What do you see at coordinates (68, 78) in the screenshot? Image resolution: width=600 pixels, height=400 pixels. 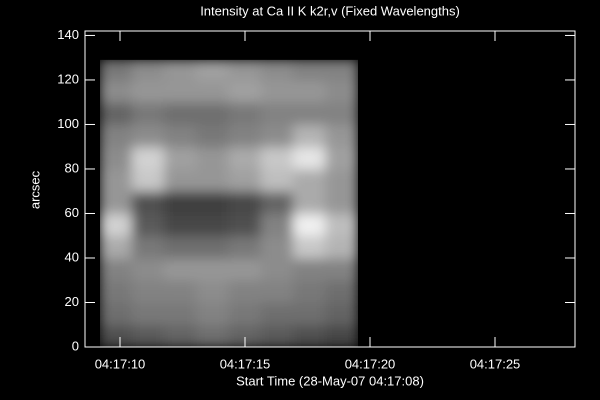 I see `y-tick-label: 120` at bounding box center [68, 78].